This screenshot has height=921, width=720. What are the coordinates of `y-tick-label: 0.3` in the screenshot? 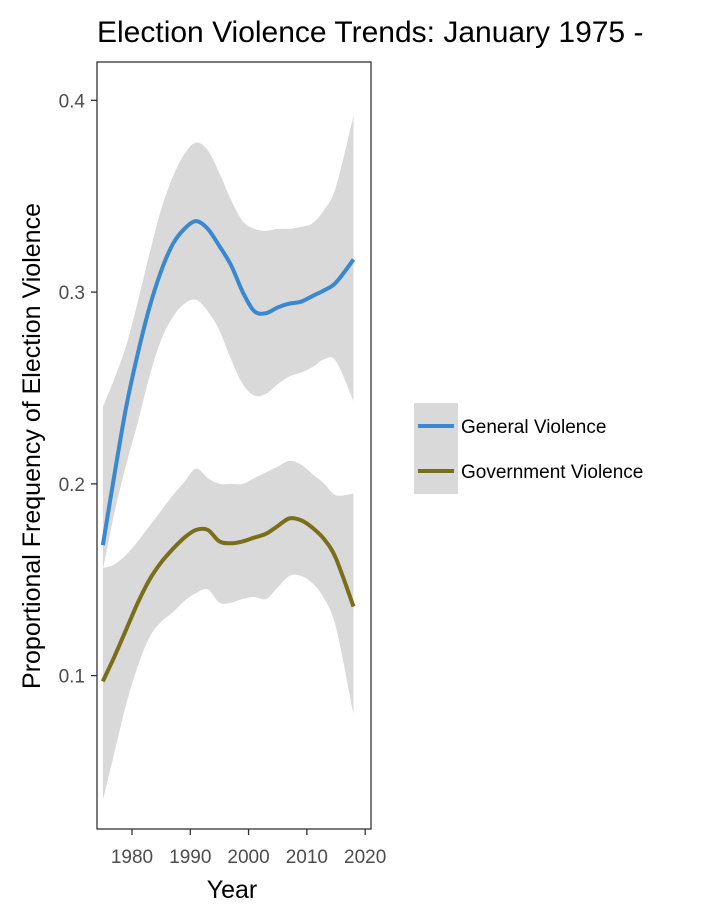 It's located at (72, 293).